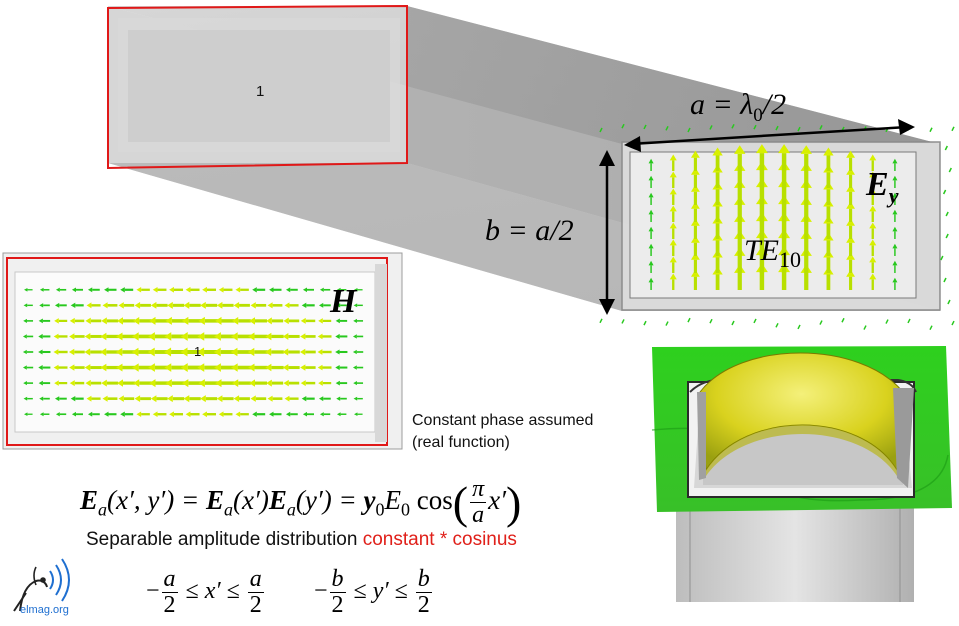 This screenshot has height=626, width=959. I want to click on dimension-b-label: b = a/2, so click(529, 231).